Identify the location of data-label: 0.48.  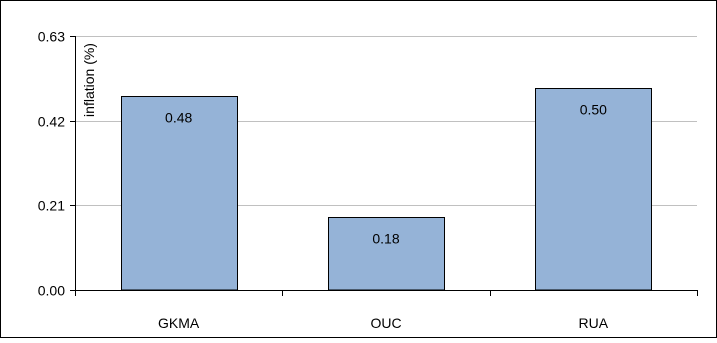
(178, 118).